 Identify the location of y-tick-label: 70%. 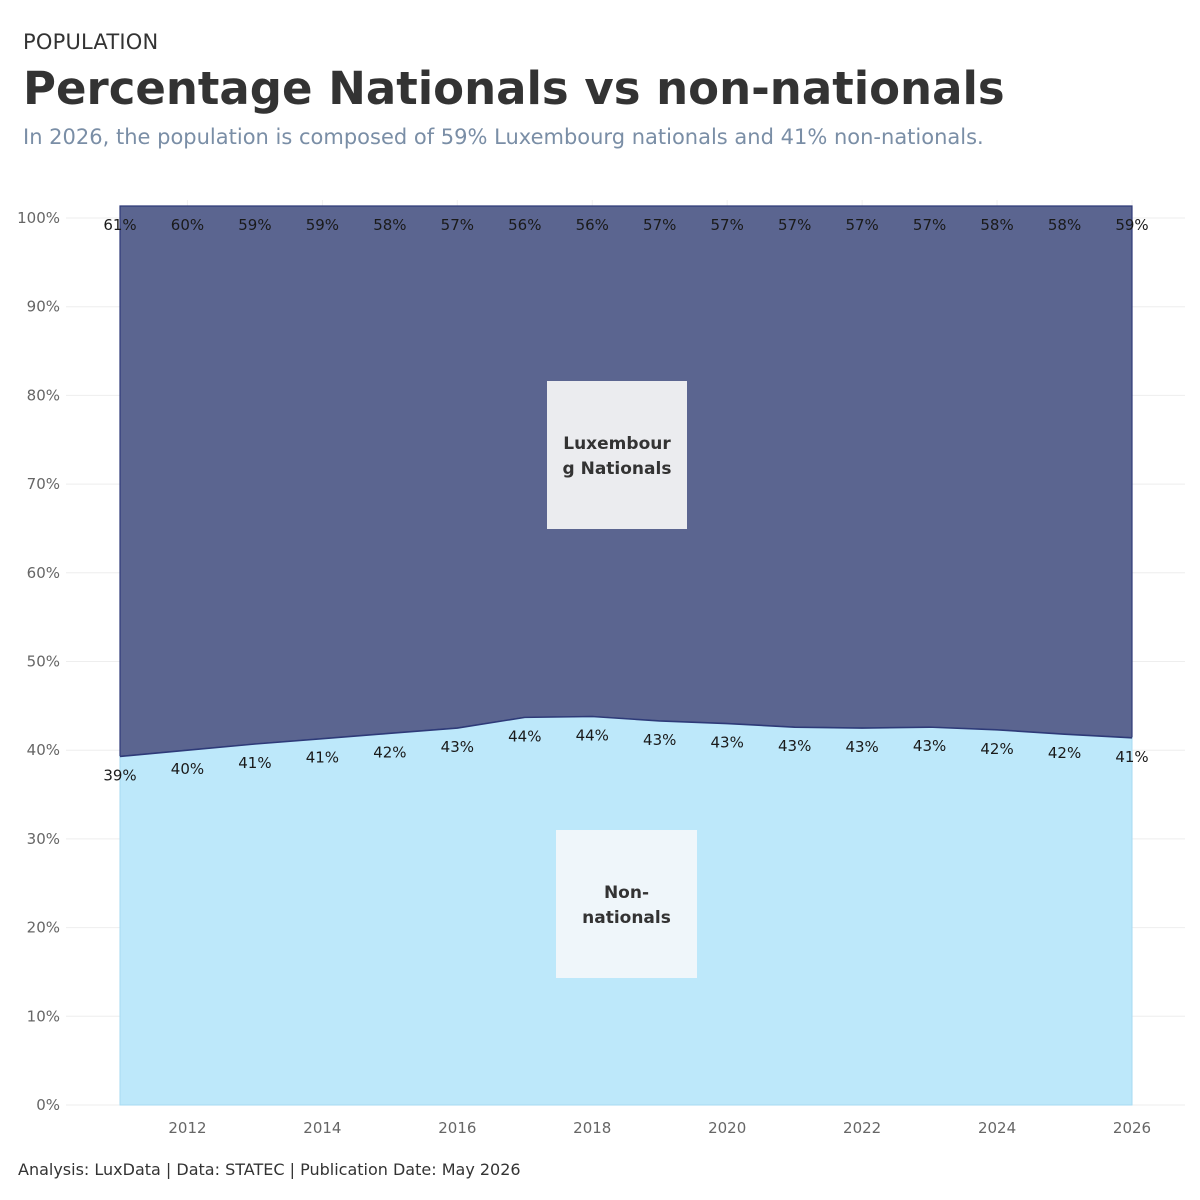
(43, 484).